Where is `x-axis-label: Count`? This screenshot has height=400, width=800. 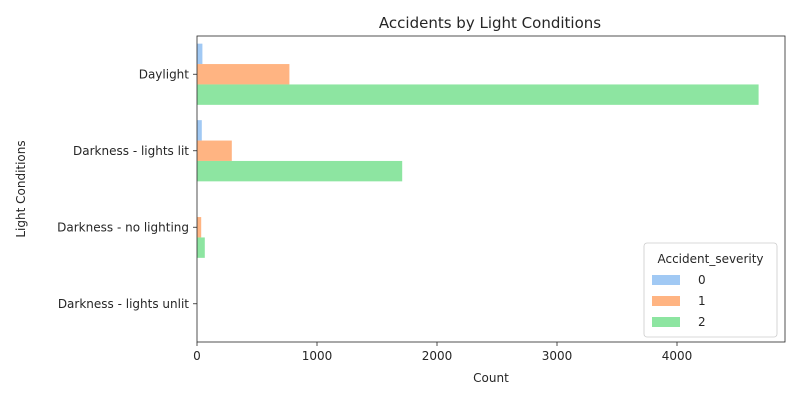
x-axis-label: Count is located at coordinates (491, 378).